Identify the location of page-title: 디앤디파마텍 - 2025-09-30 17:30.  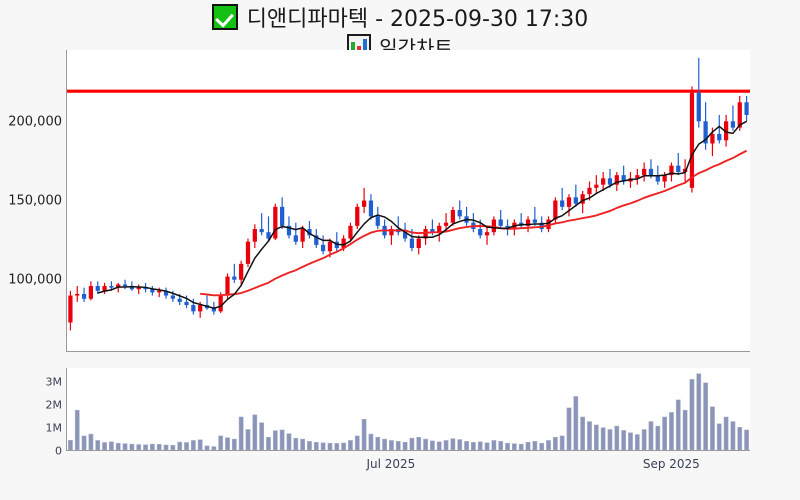
(417, 19).